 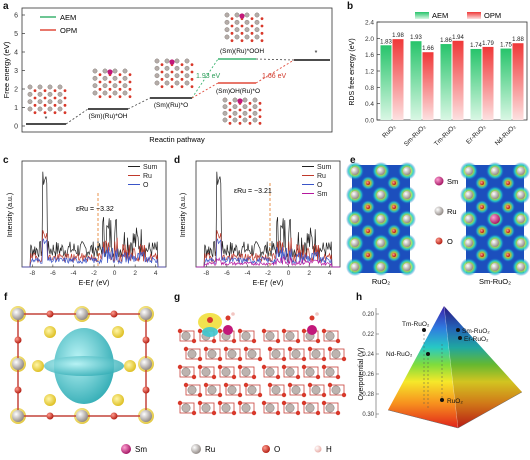 I want to click on legend-ru: Ru, so click(x=452, y=211).